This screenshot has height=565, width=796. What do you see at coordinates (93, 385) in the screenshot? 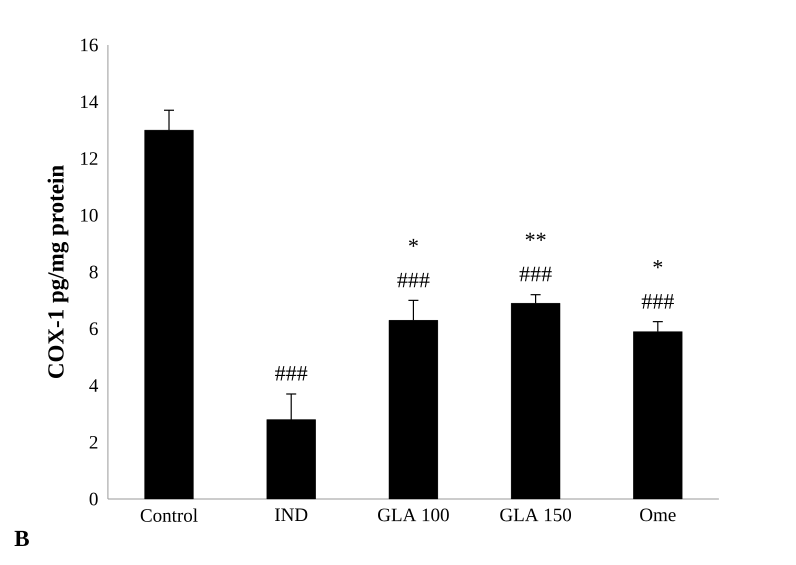
I see `y-tick-label: 4` at bounding box center [93, 385].